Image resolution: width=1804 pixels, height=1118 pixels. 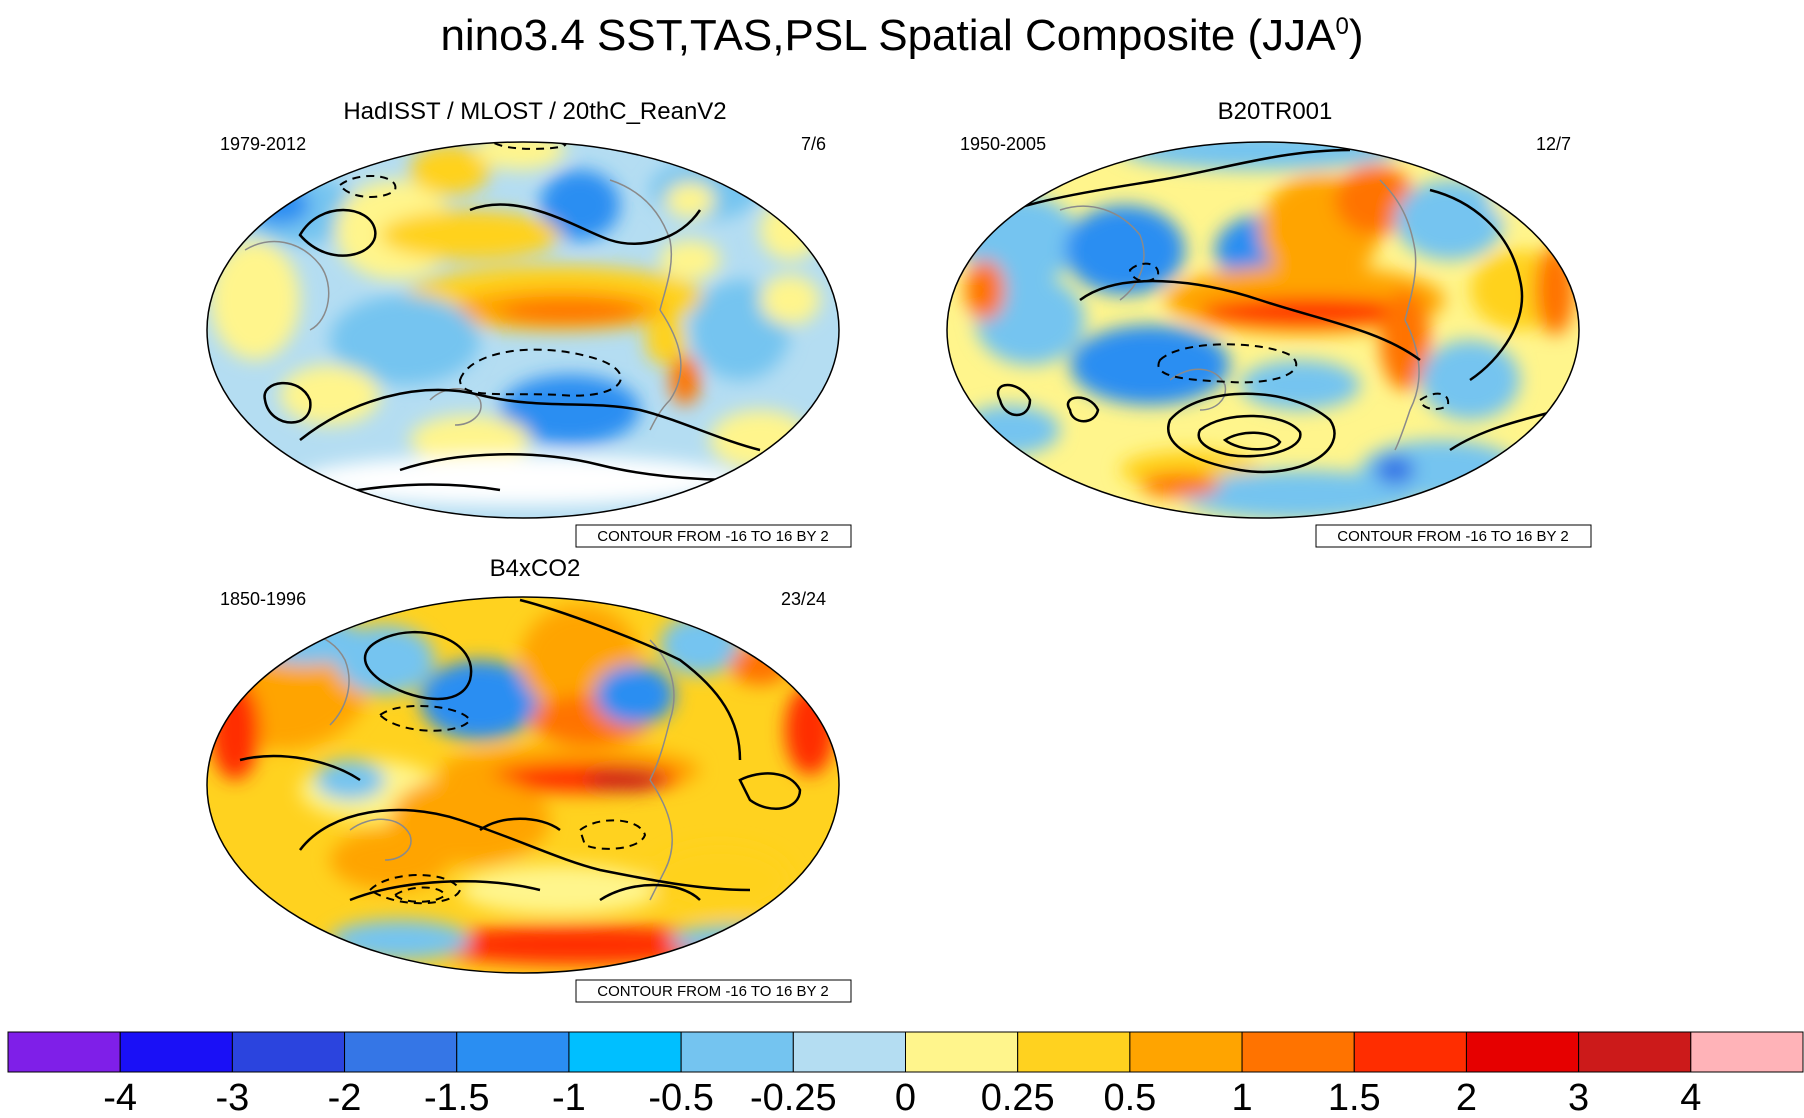 What do you see at coordinates (1018, 1097) in the screenshot?
I see `colorbar-tick-label: 0.25` at bounding box center [1018, 1097].